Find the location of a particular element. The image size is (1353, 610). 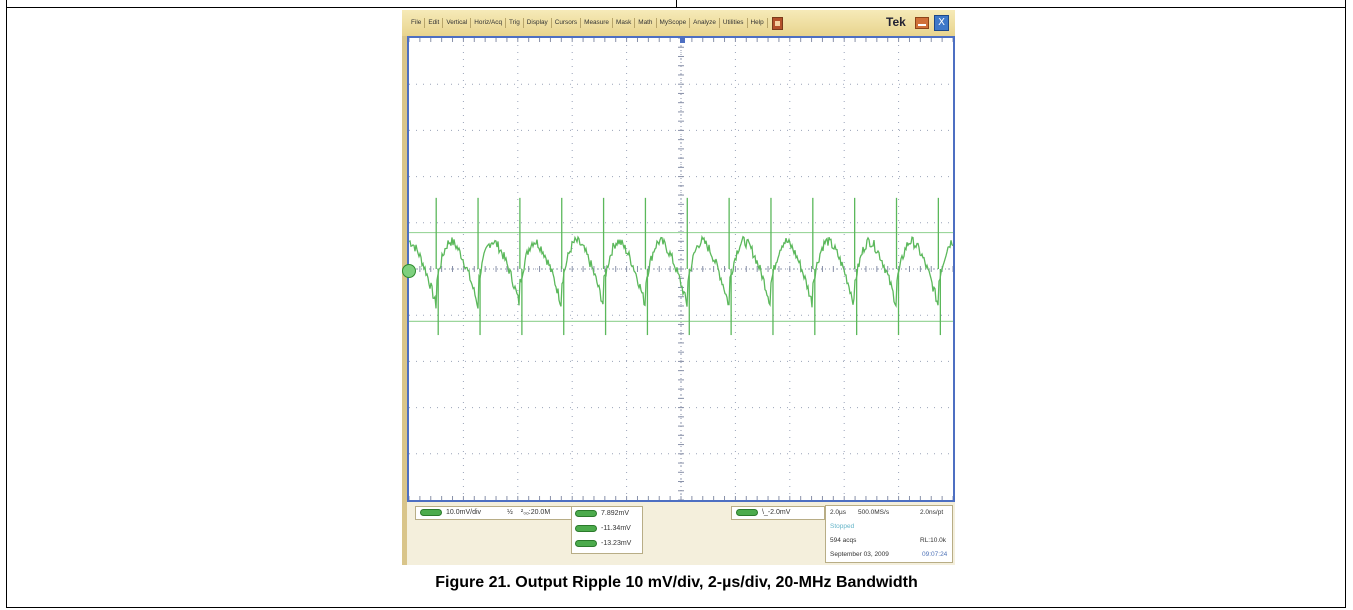

menu-trig: Trig is located at coordinates (515, 23).